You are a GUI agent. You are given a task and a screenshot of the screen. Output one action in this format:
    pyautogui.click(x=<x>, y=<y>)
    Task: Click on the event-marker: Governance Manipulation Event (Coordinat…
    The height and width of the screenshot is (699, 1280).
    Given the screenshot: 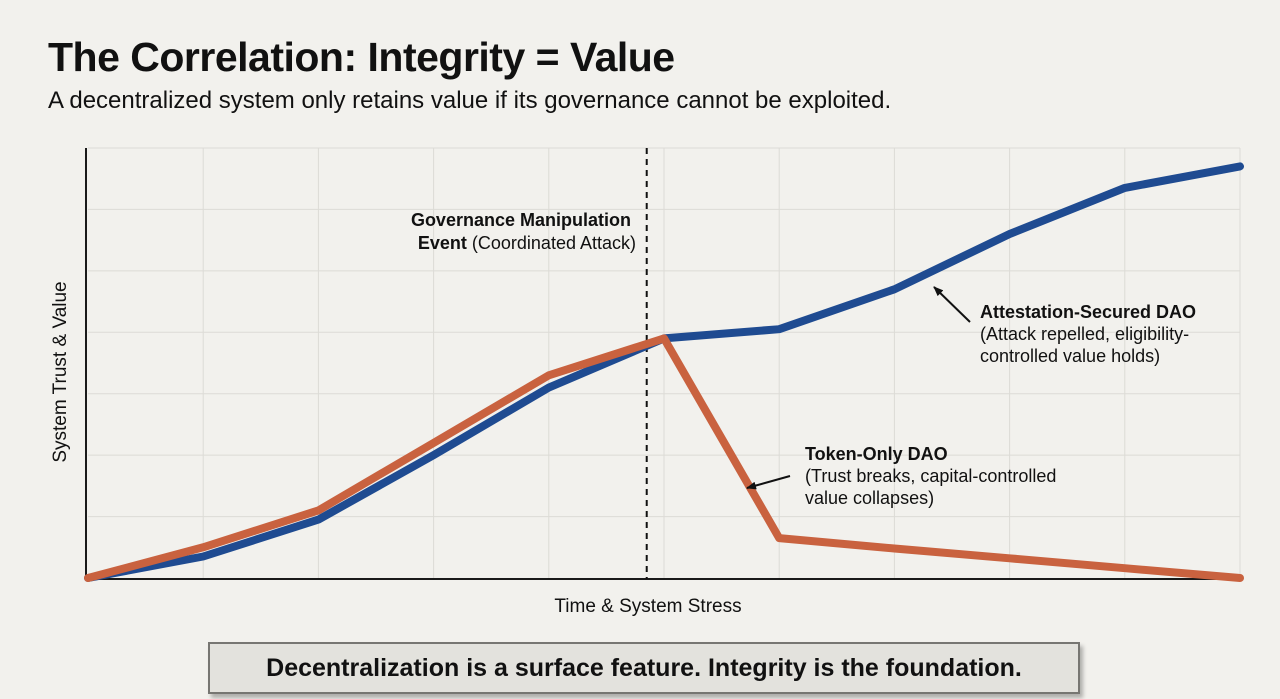 What is the action you would take?
    pyautogui.click(x=529, y=363)
    